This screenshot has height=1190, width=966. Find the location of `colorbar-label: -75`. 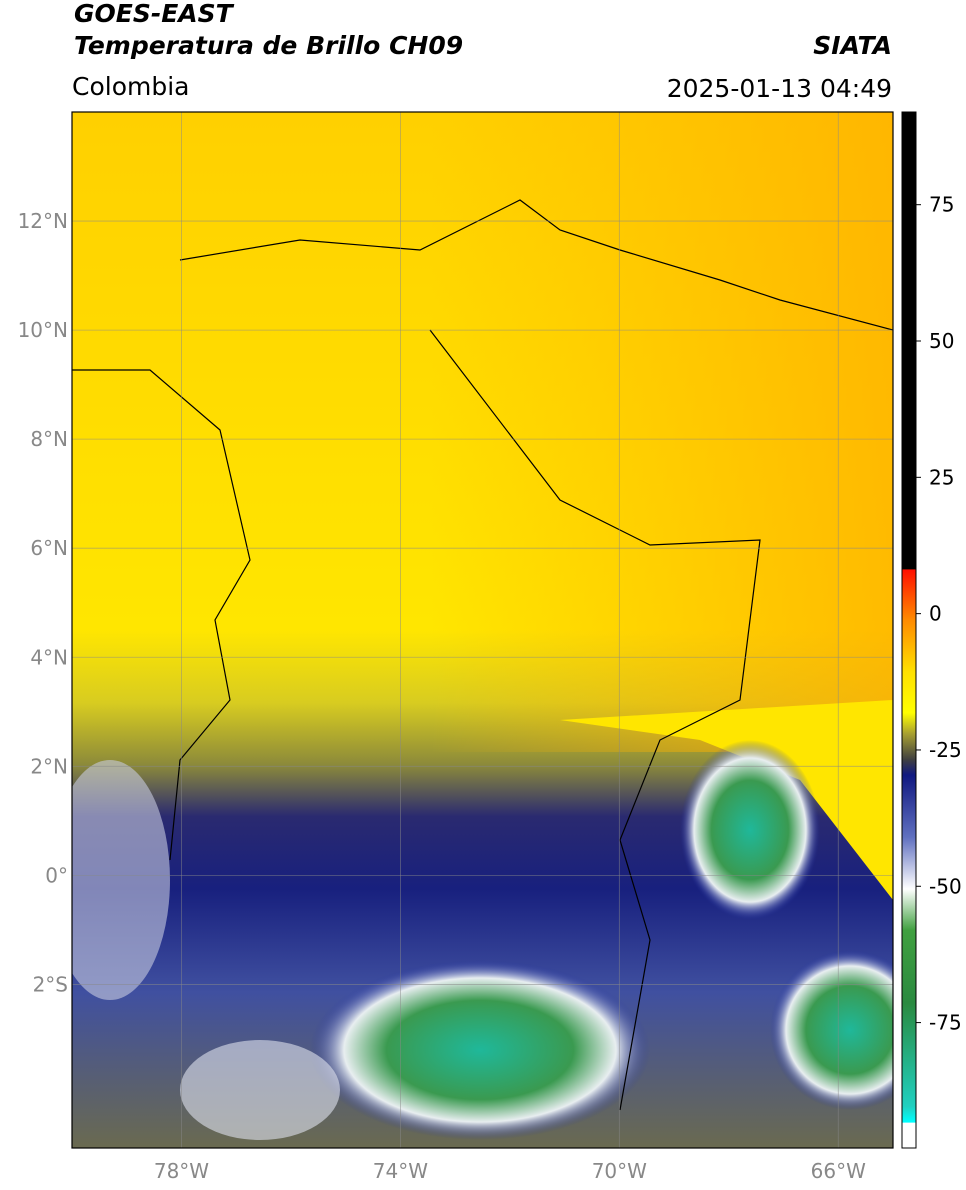

colorbar-label: -75 is located at coordinates (945, 1023).